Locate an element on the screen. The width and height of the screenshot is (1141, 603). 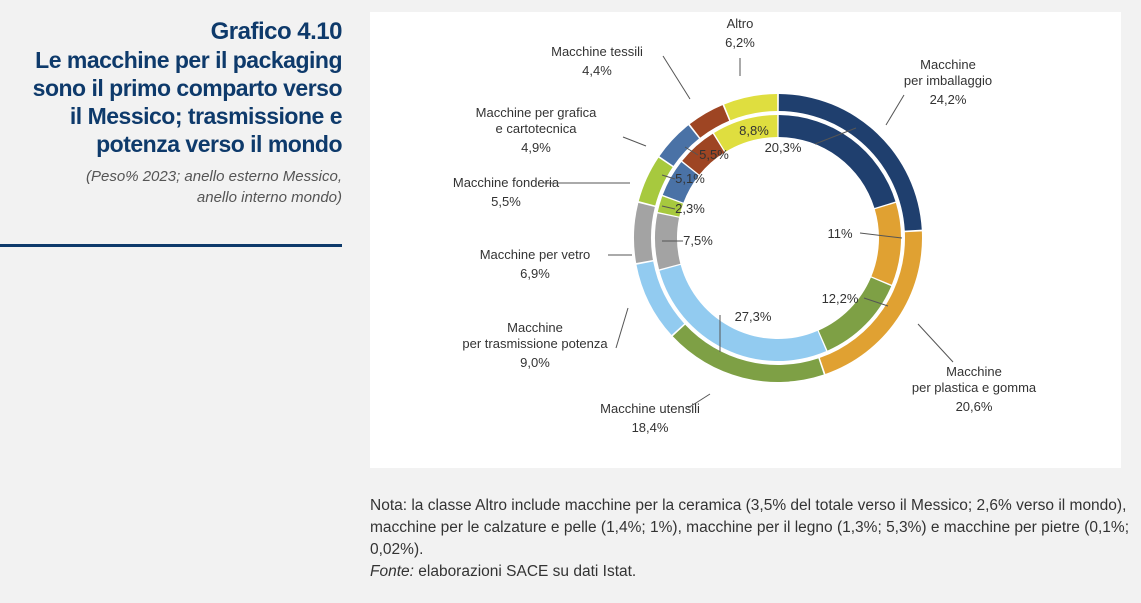
outer-label-macchine-per-trasmissione-potenza: Macchine is located at coordinates (535, 327).